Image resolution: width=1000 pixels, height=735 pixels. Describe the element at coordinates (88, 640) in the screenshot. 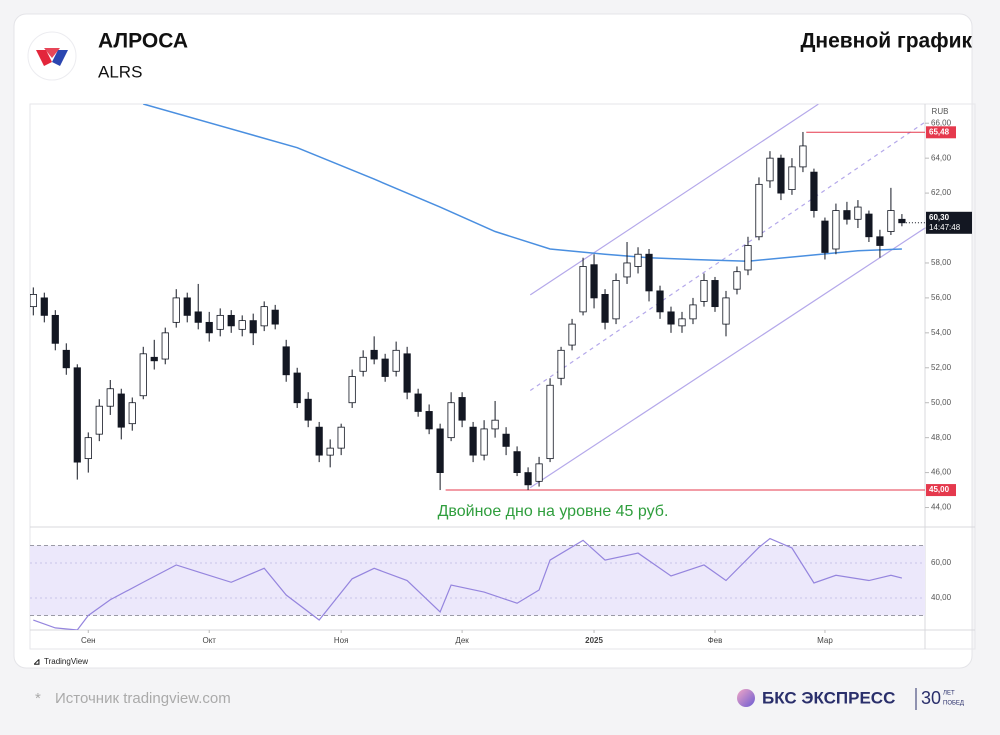

I see `x-tick-label: Сен` at that location.